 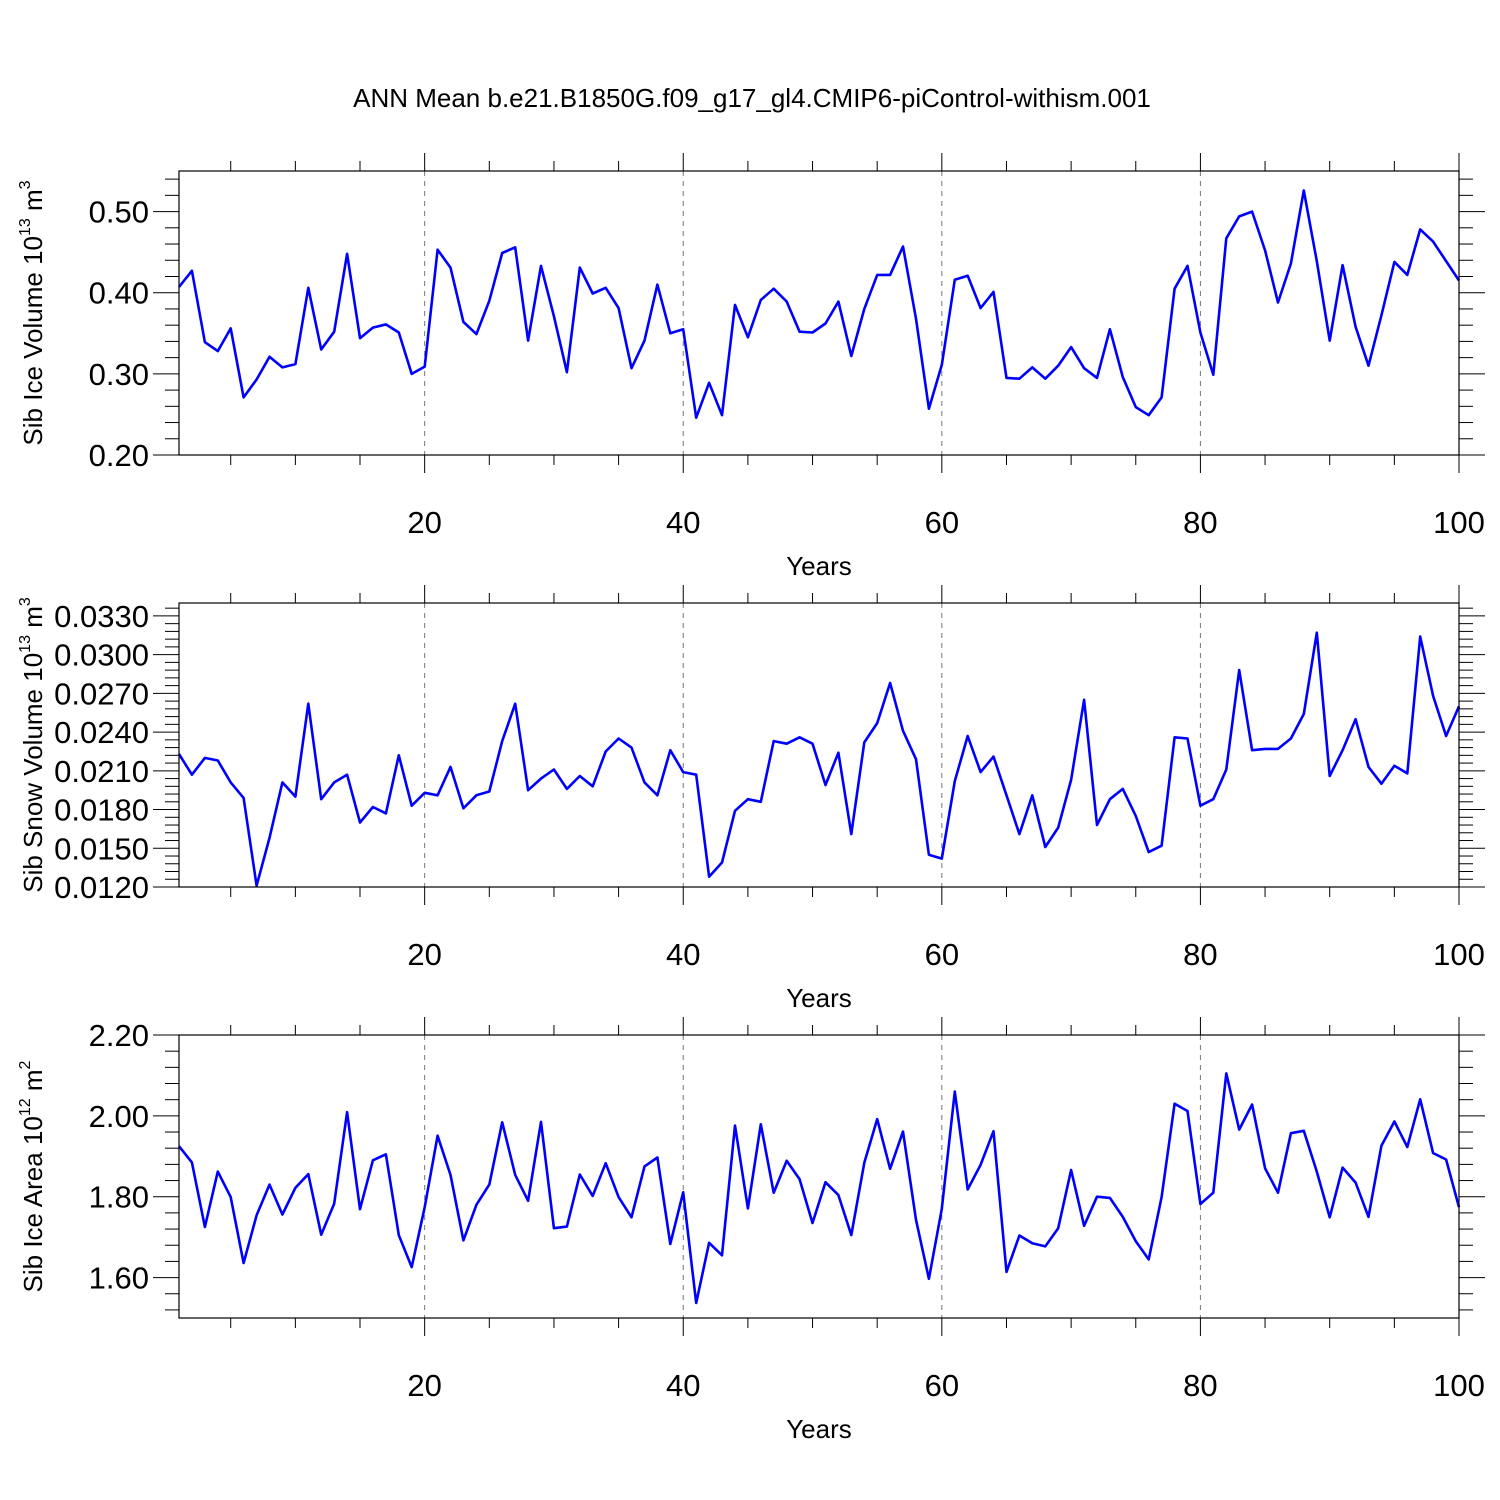 I want to click on y-tick-label: 0.0150, so click(x=101, y=848).